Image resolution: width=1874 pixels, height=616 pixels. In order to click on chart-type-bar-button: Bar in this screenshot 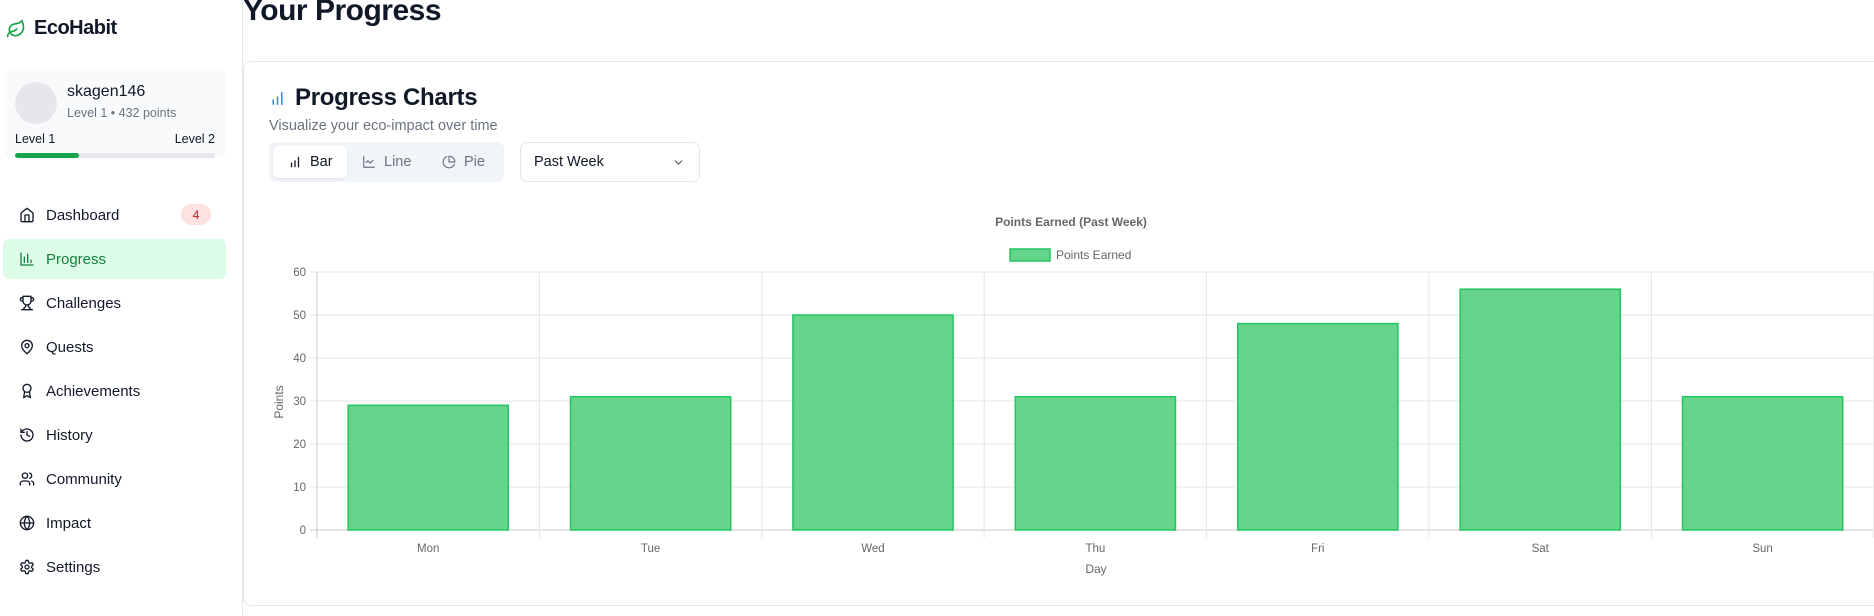, I will do `click(310, 162)`.